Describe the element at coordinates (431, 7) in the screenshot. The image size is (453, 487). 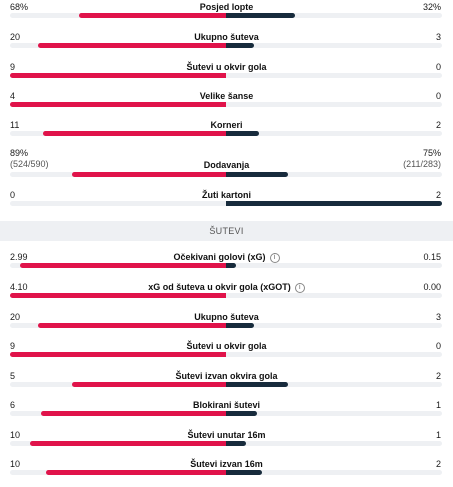
I see `away-value: 32%` at that location.